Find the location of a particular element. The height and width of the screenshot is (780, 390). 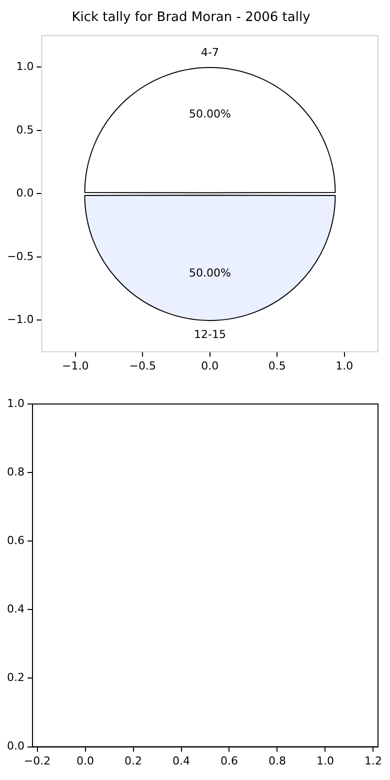

x-tick-label: 0.8 is located at coordinates (277, 761).